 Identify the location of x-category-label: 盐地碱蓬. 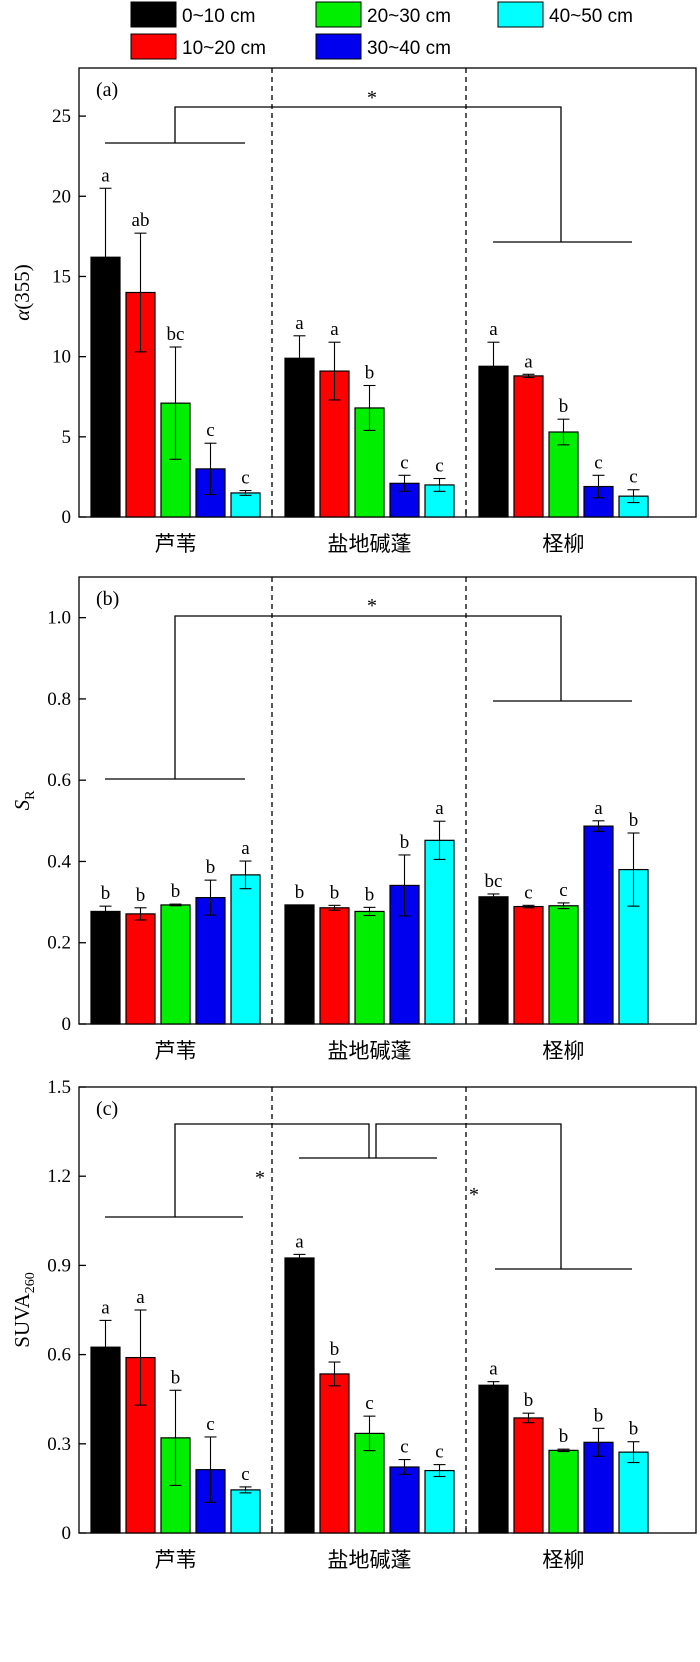
(370, 544).